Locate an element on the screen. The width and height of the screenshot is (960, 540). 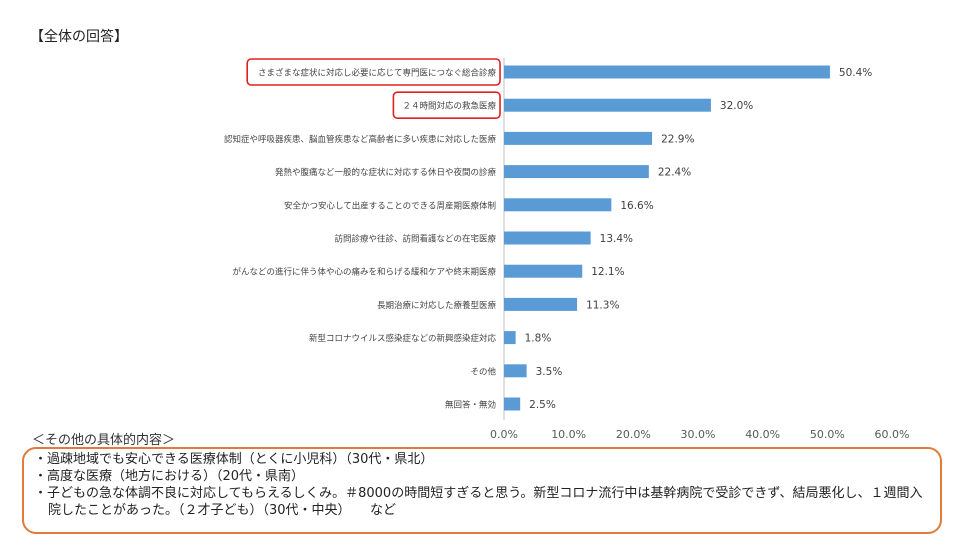
category-label: 認知症や呼吸器疾患、脳血管疾患など高齢者に多い疾患に対応した医療 is located at coordinates (360, 139).